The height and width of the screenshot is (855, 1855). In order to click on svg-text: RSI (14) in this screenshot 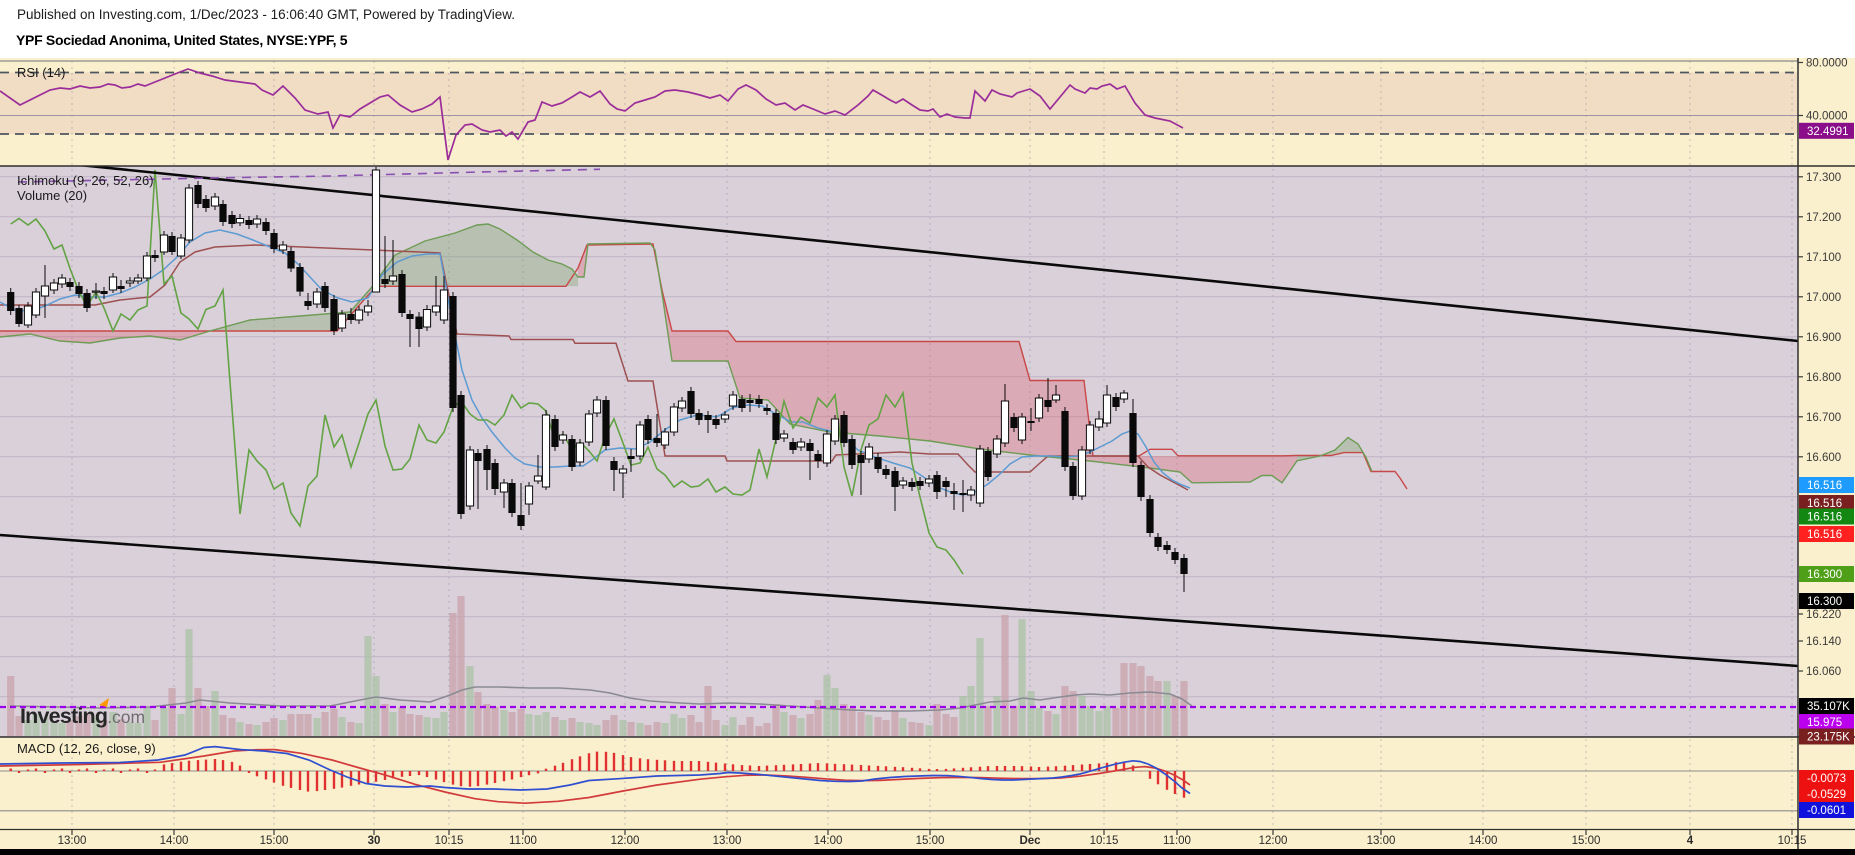, I will do `click(41, 72)`.